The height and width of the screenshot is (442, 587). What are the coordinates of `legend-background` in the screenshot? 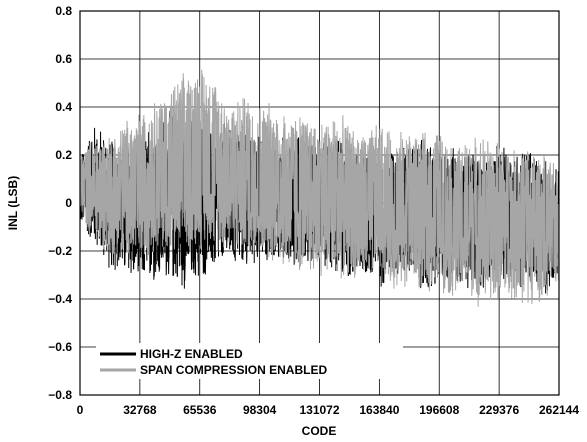 It's located at (249, 361).